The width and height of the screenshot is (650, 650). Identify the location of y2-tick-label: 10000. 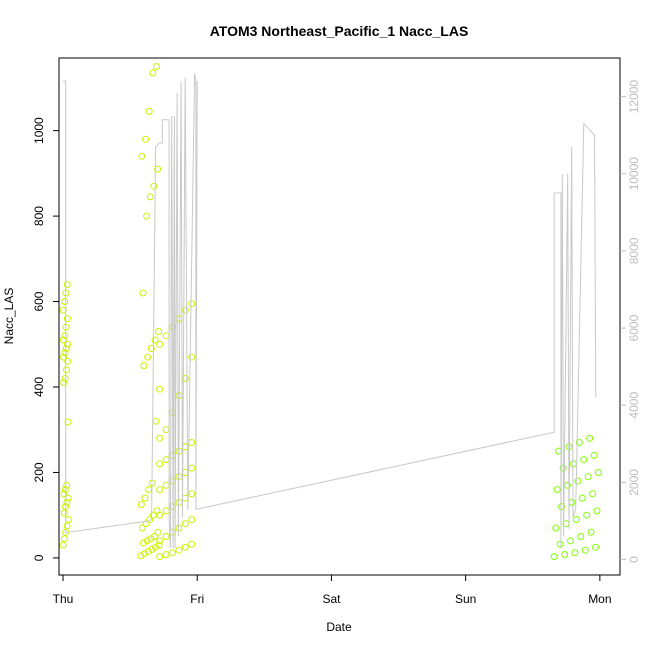
(634, 174).